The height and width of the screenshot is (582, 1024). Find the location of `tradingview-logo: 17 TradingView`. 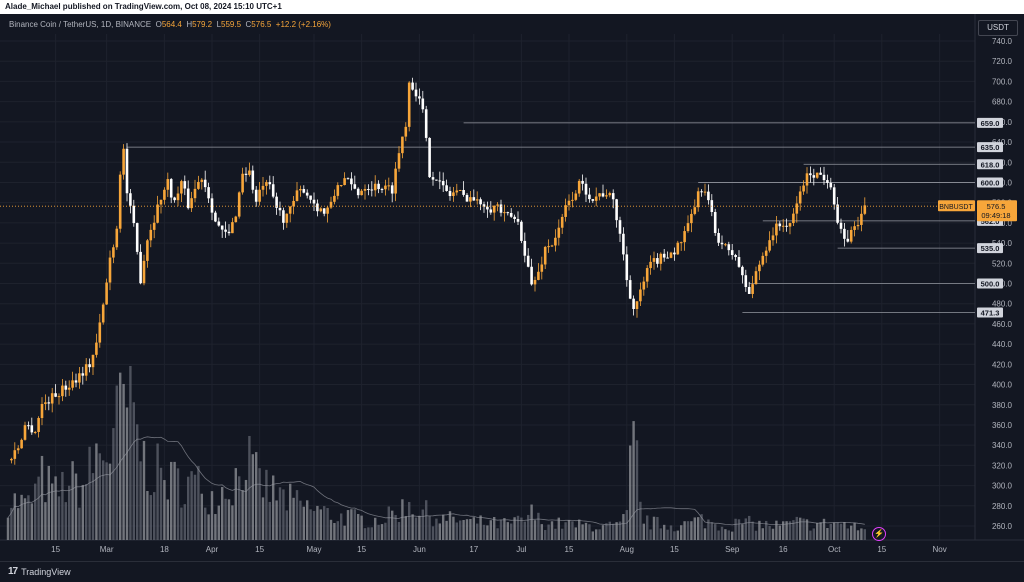

tradingview-logo: 17 TradingView is located at coordinates (39, 571).